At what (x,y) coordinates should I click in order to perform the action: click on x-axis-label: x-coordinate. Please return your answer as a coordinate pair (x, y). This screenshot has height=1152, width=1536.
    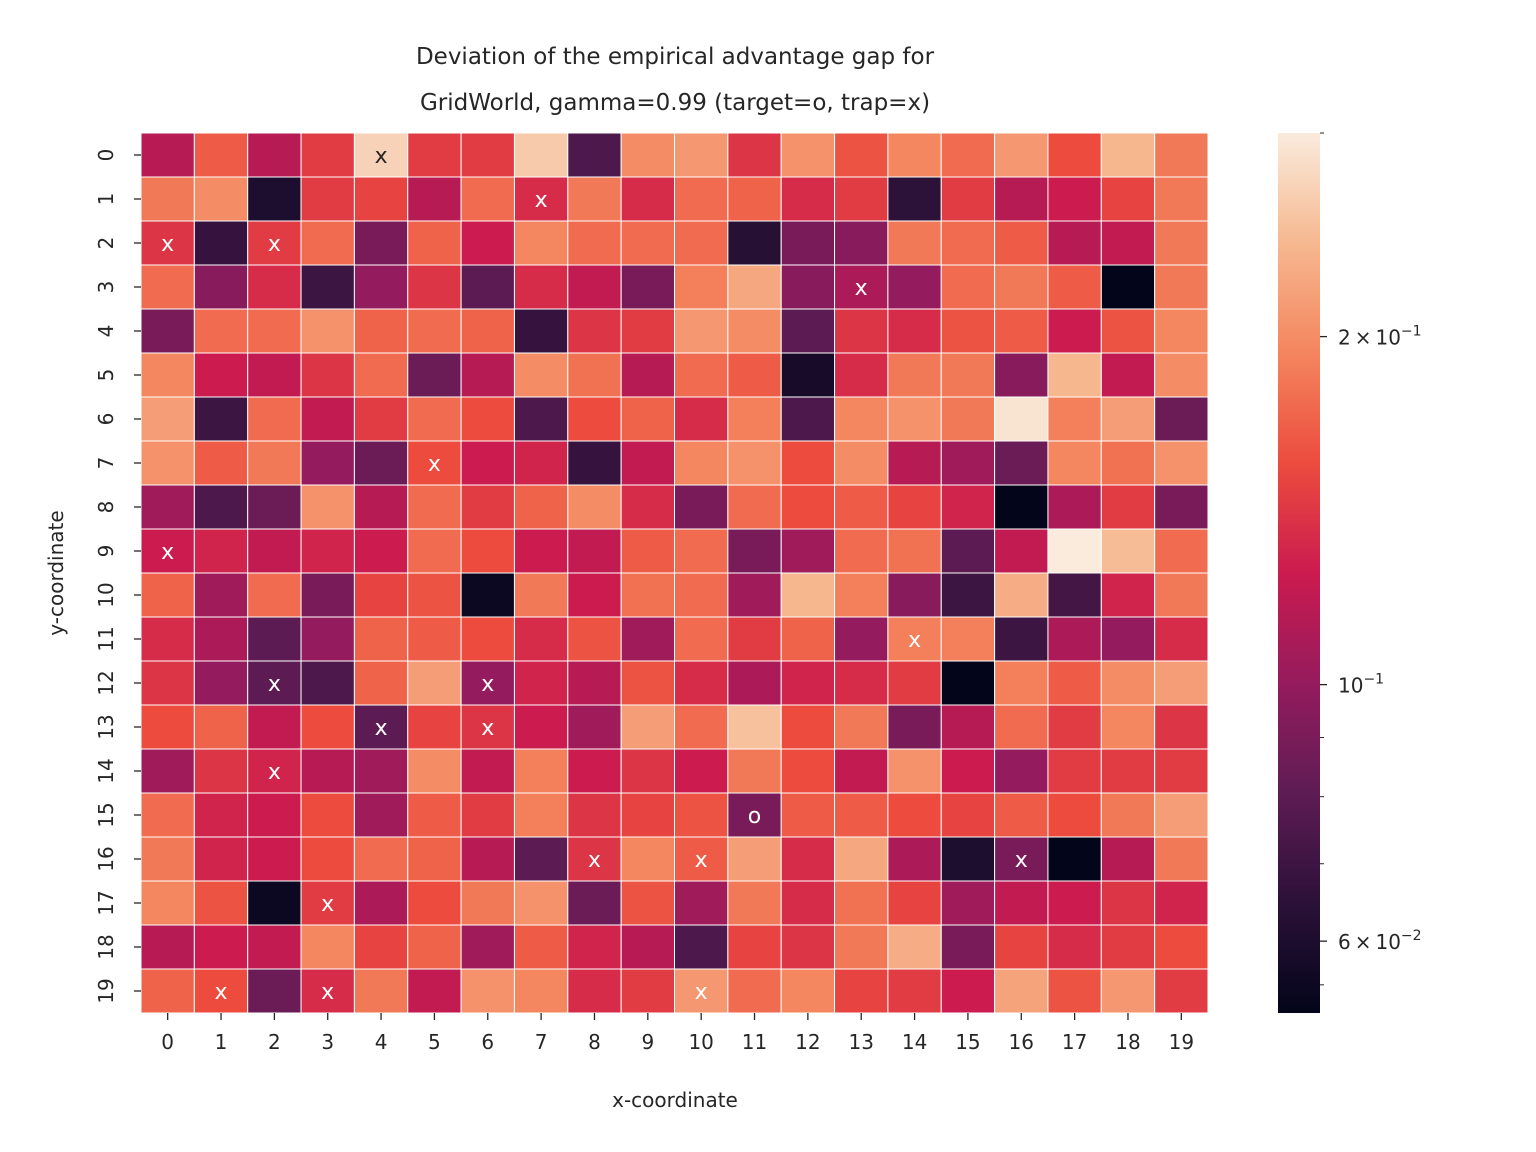
    Looking at the image, I should click on (675, 1100).